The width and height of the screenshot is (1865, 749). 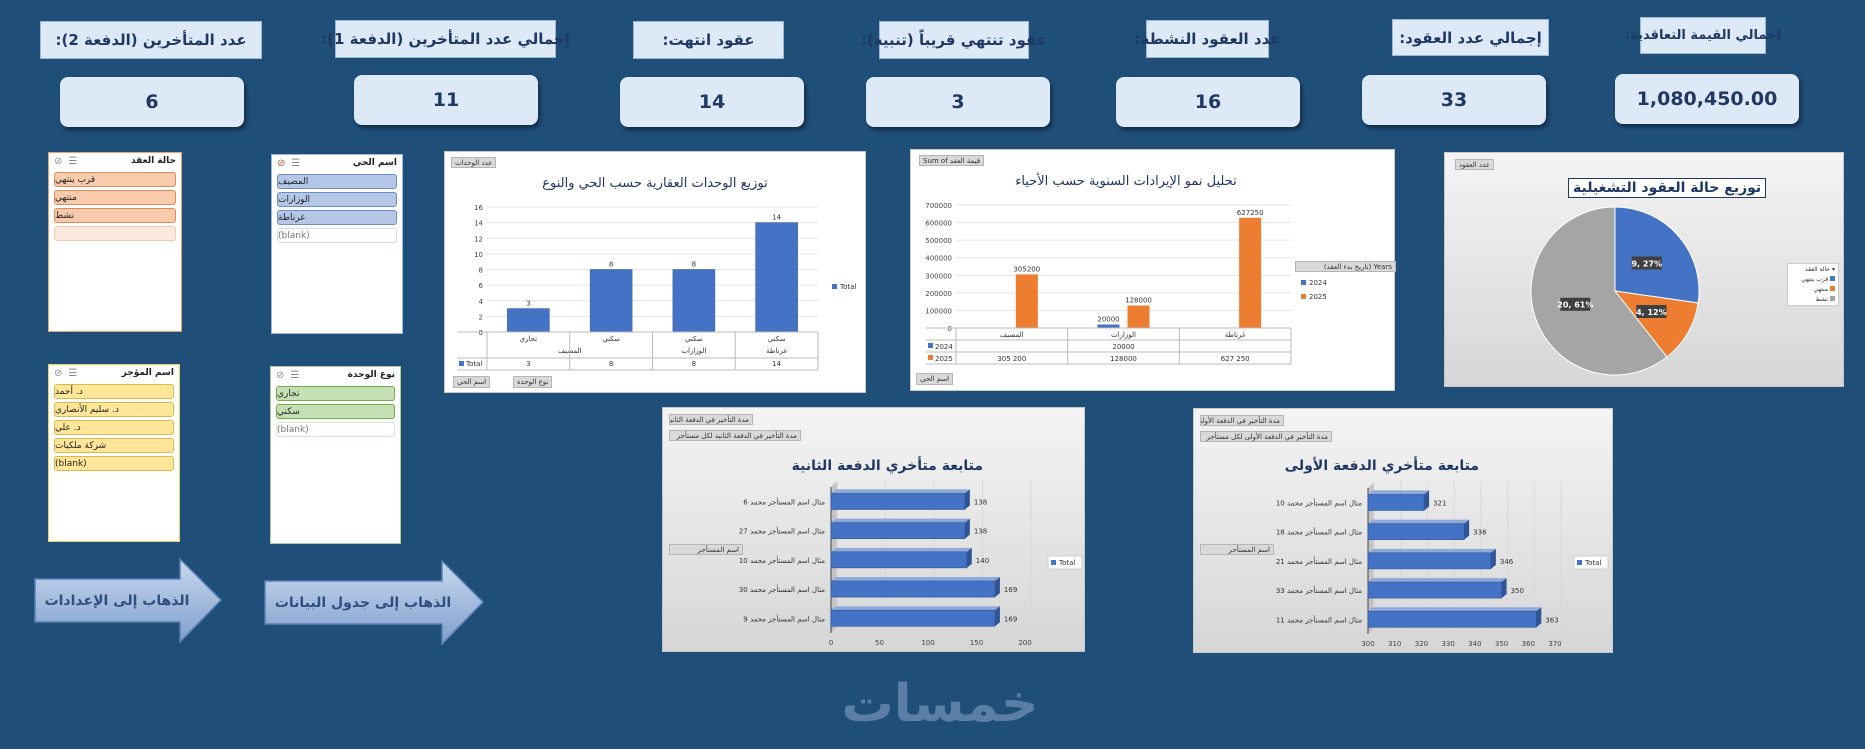 What do you see at coordinates (976, 643) in the screenshot?
I see `x-tick-label: 150` at bounding box center [976, 643].